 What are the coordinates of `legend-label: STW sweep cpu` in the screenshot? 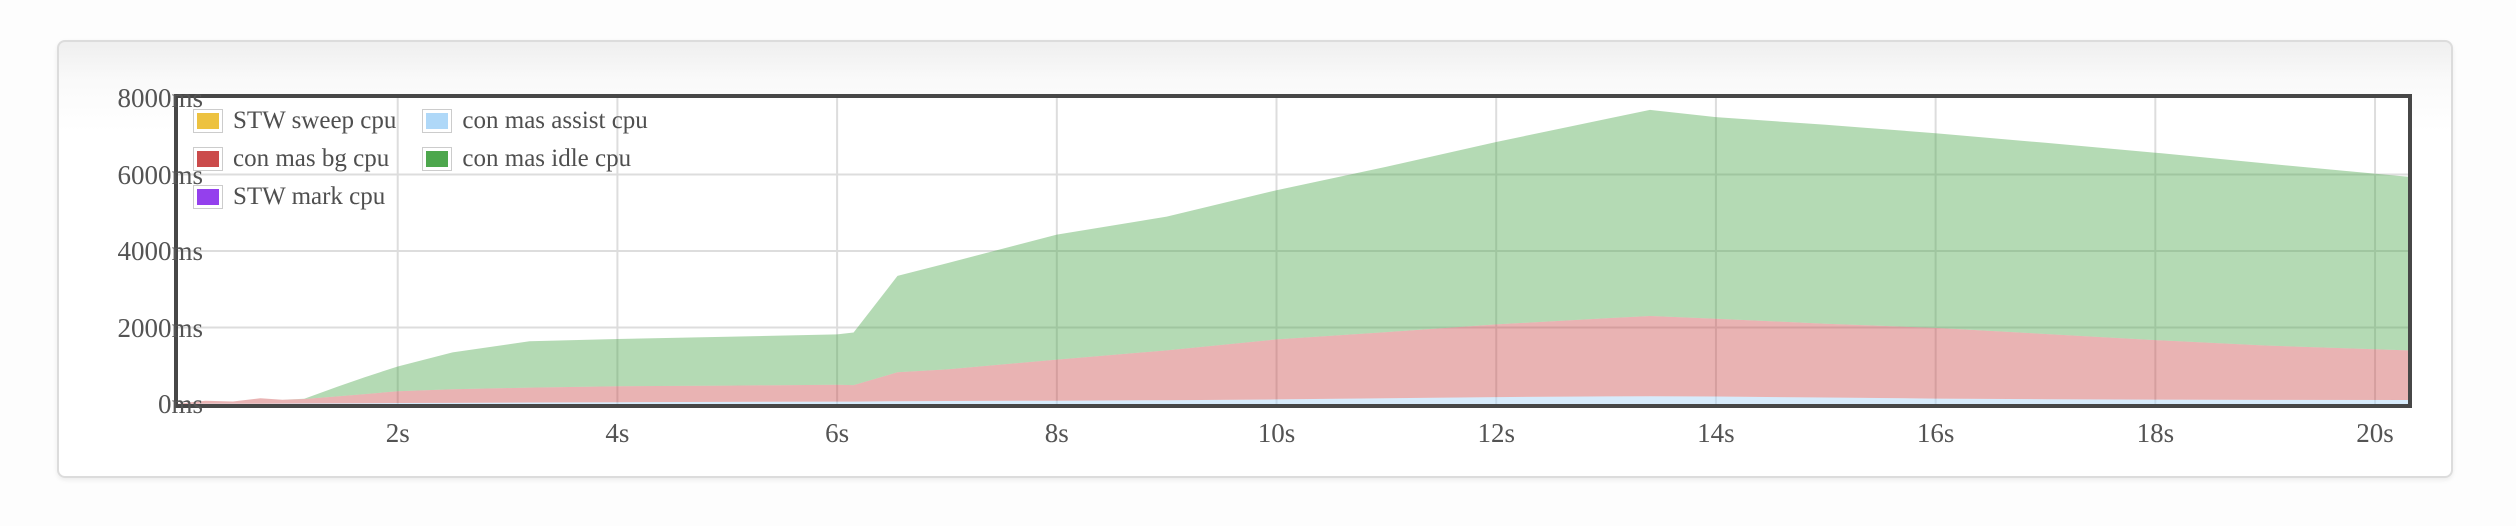 It's located at (315, 120).